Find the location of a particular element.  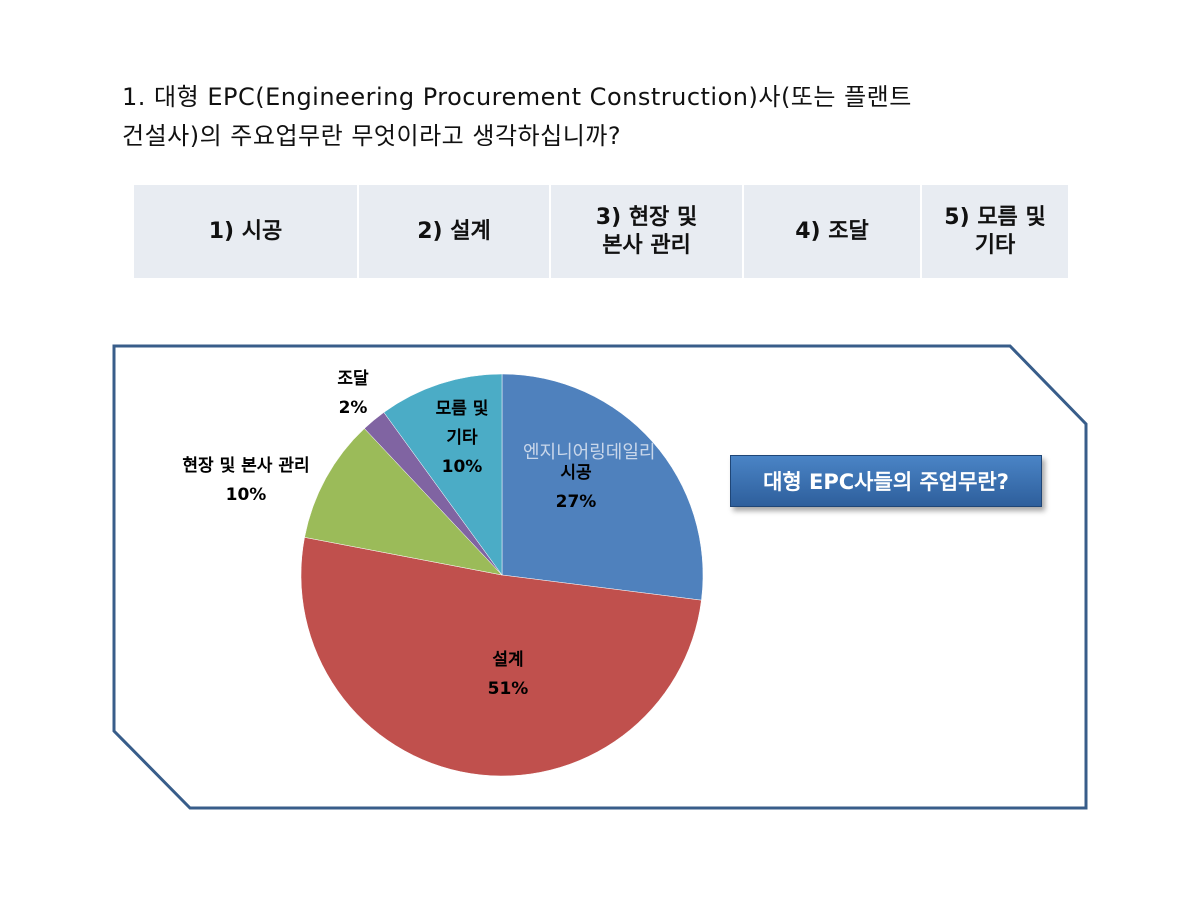

option-5-label-line1: 5) 모름 및 is located at coordinates (995, 217).